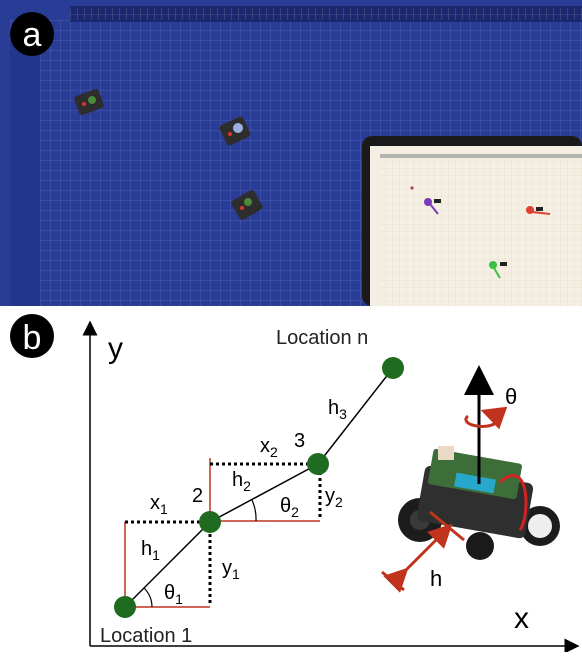  I want to click on node-3-label: 3, so click(299, 441).